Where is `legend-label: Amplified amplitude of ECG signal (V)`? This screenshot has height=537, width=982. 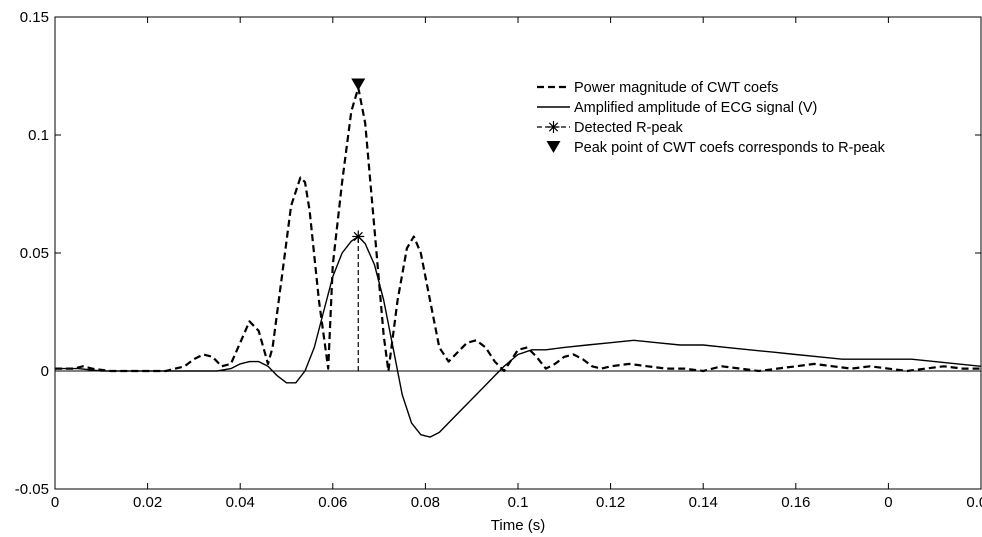
legend-label: Amplified amplitude of ECG signal (V) is located at coordinates (695, 108).